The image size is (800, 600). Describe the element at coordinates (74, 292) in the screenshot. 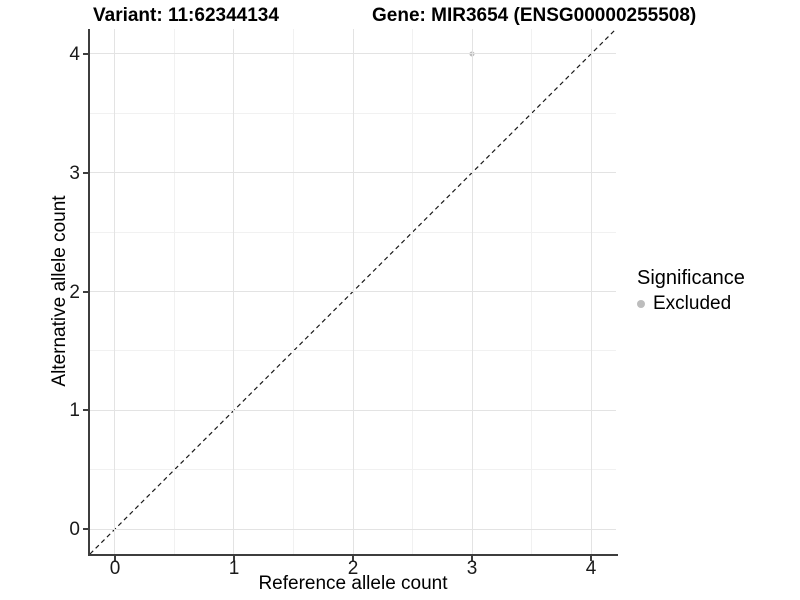

I see `y-tick-label: 2` at that location.